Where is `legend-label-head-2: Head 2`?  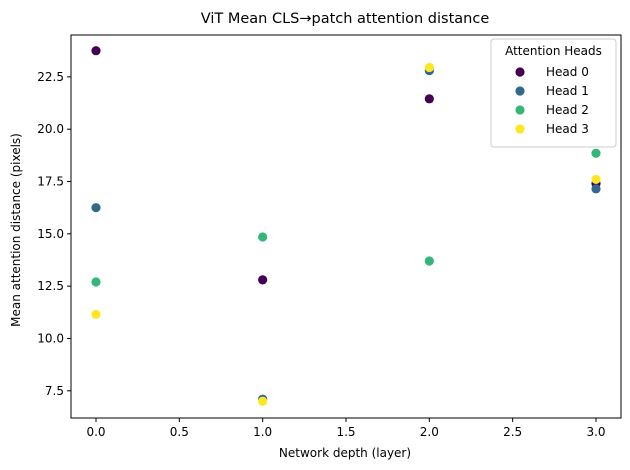
legend-label-head-2: Head 2 is located at coordinates (567, 110).